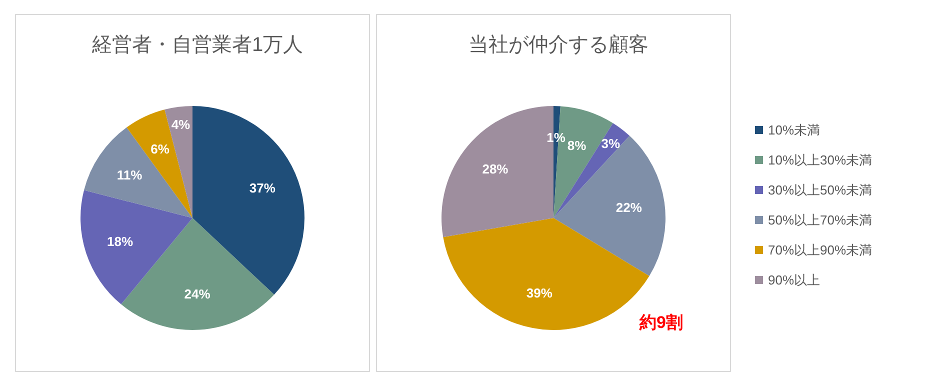  Describe the element at coordinates (160, 149) in the screenshot. I see `data-label: 6%` at that location.